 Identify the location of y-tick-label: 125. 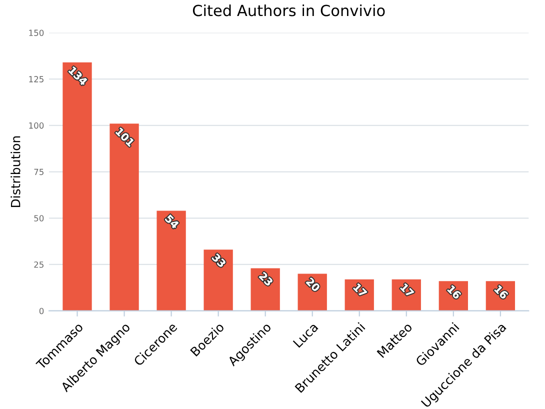
(36, 79).